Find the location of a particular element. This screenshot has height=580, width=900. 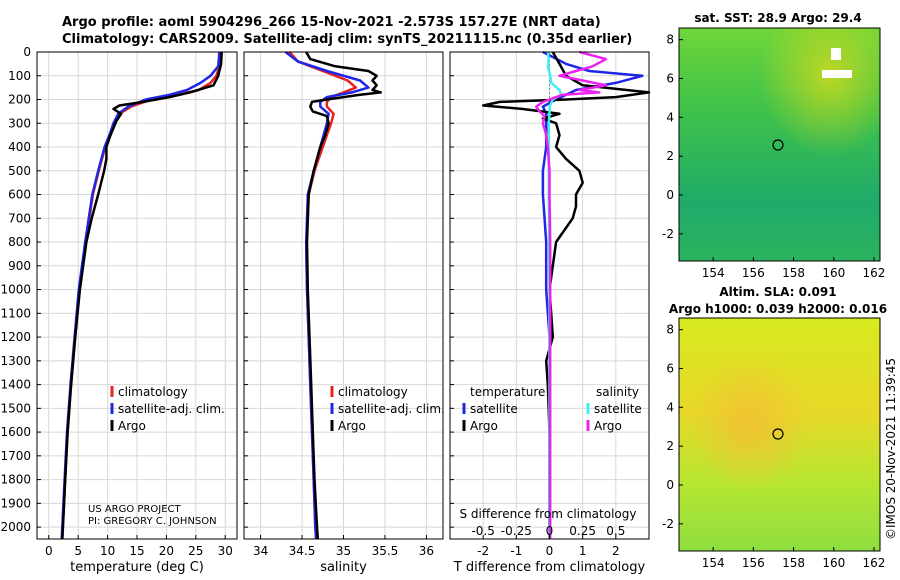

y-tick-label: 800 is located at coordinates (19, 242).